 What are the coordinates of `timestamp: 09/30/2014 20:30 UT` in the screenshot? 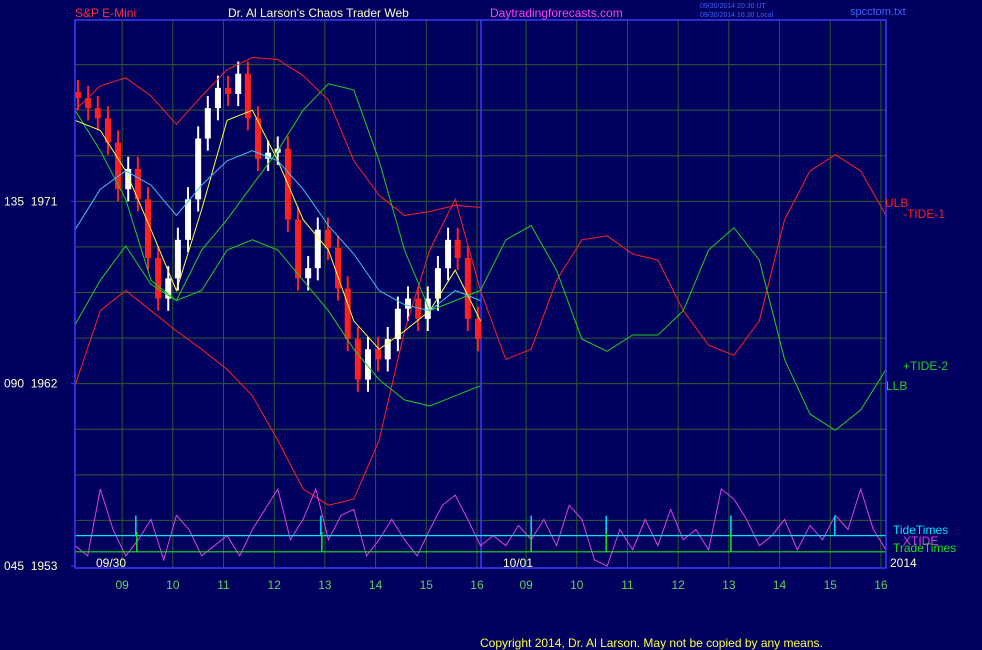 It's located at (733, 6).